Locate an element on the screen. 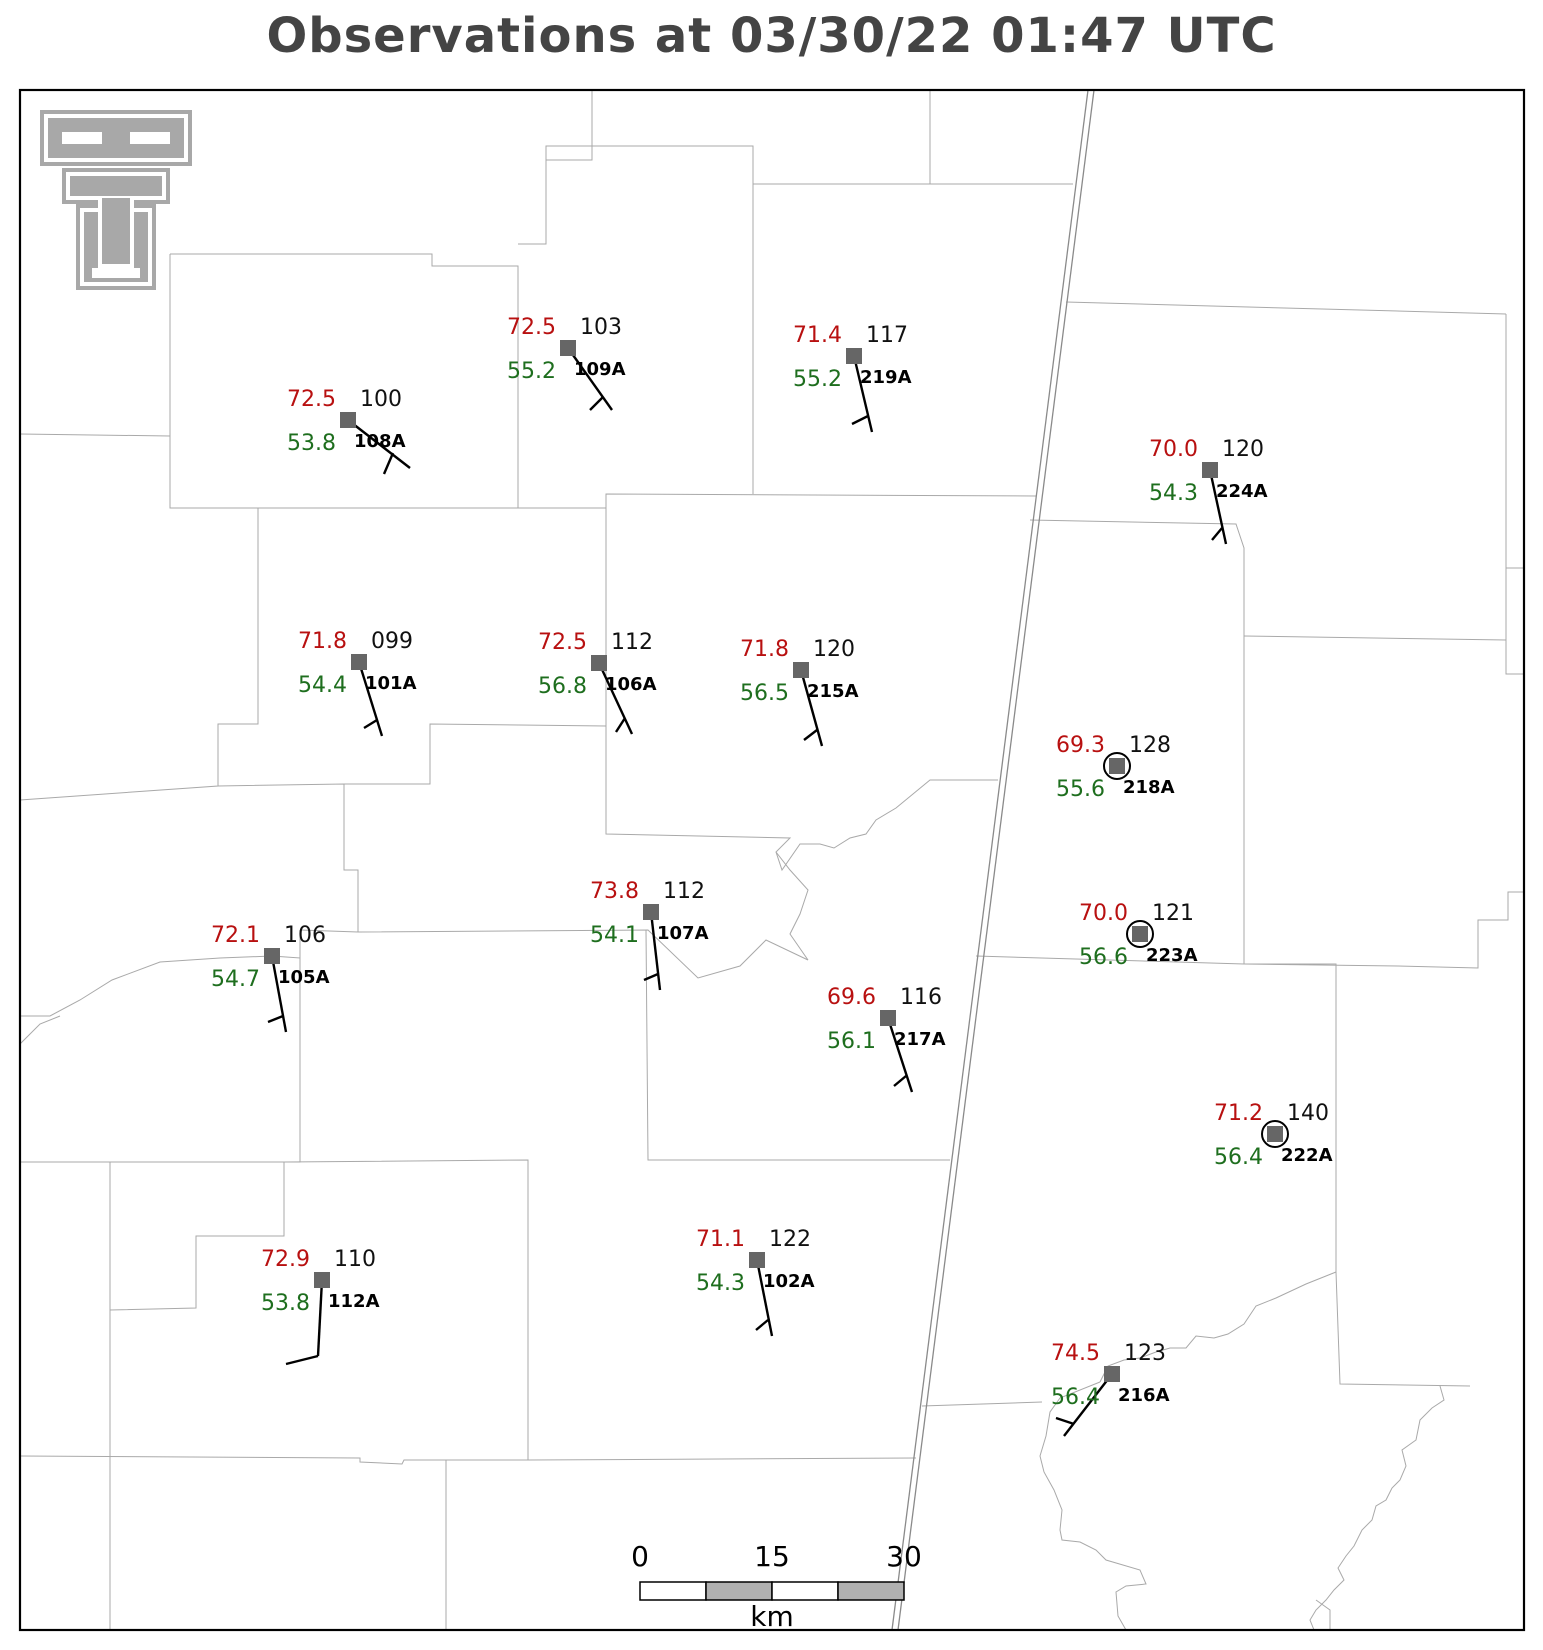 The width and height of the screenshot is (1543, 1650). dewpoint-label: 54.7 is located at coordinates (235, 979).